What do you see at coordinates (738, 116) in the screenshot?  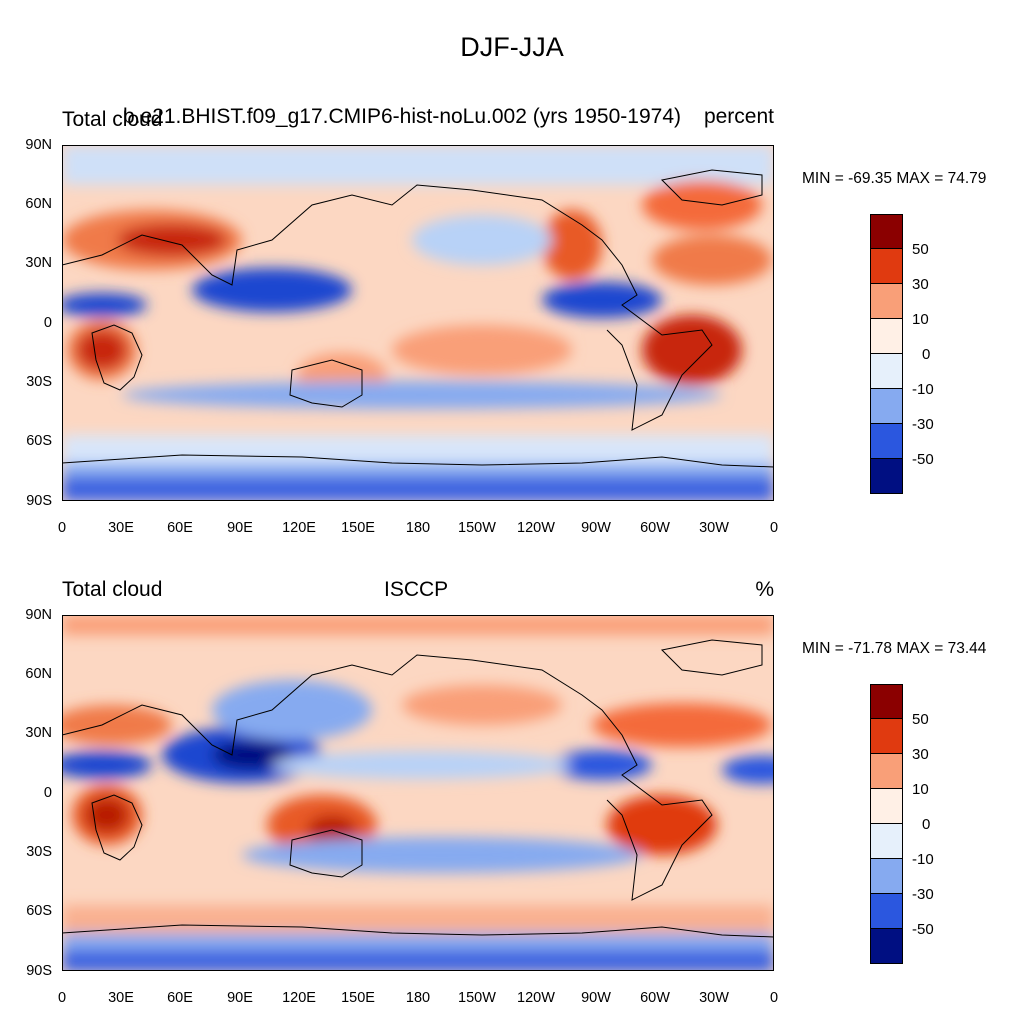 I see `panel-units-label: percent` at bounding box center [738, 116].